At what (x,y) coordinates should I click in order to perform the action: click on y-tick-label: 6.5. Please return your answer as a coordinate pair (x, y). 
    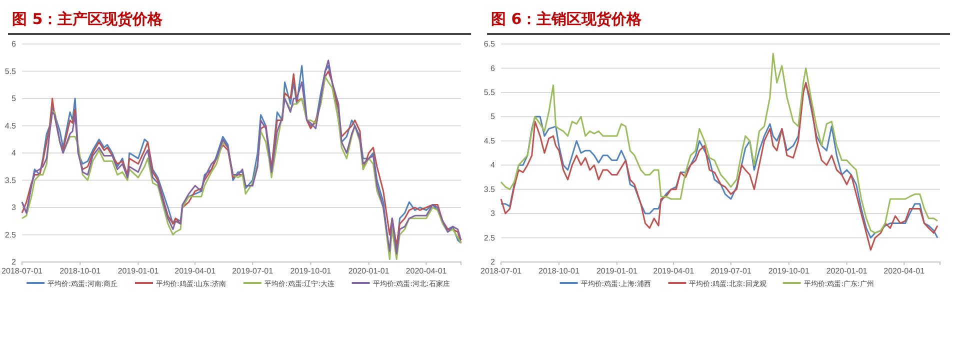
    Looking at the image, I should click on (490, 44).